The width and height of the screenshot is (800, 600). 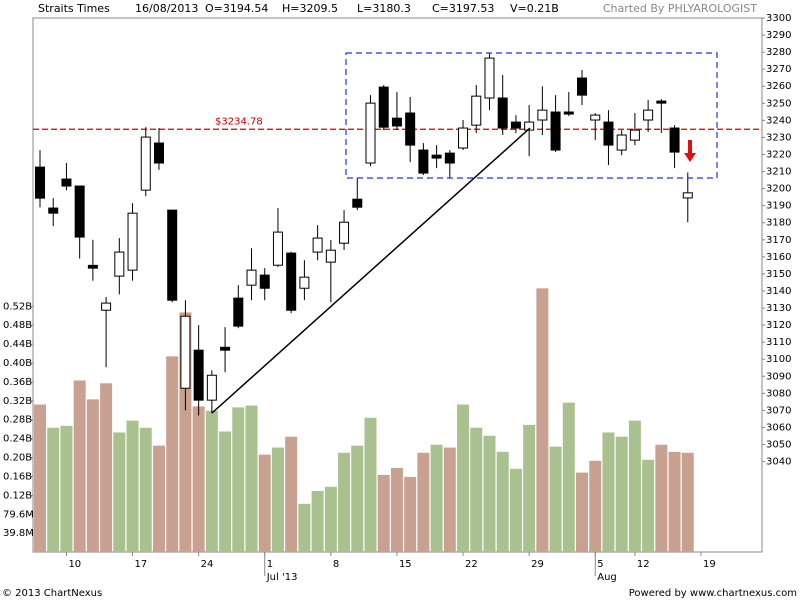 What do you see at coordinates (17, 401) in the screenshot?
I see `volume-tick-label: 0.32B` at bounding box center [17, 401].